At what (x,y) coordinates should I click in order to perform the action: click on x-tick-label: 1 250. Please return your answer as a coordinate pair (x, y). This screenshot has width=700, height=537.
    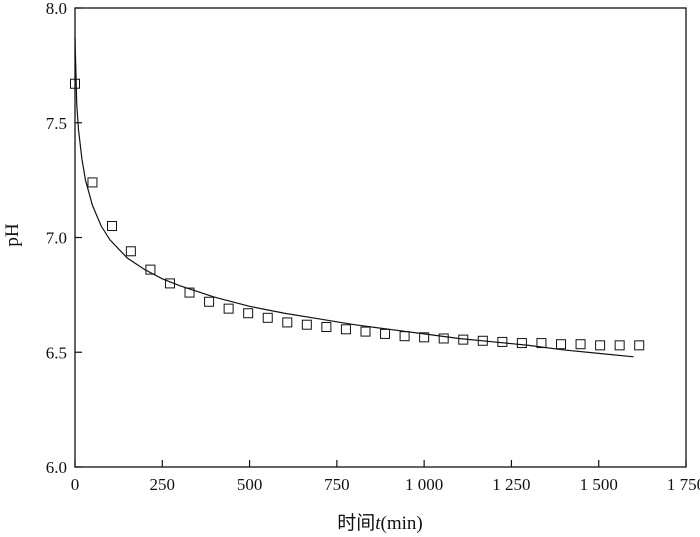
    Looking at the image, I should click on (511, 484).